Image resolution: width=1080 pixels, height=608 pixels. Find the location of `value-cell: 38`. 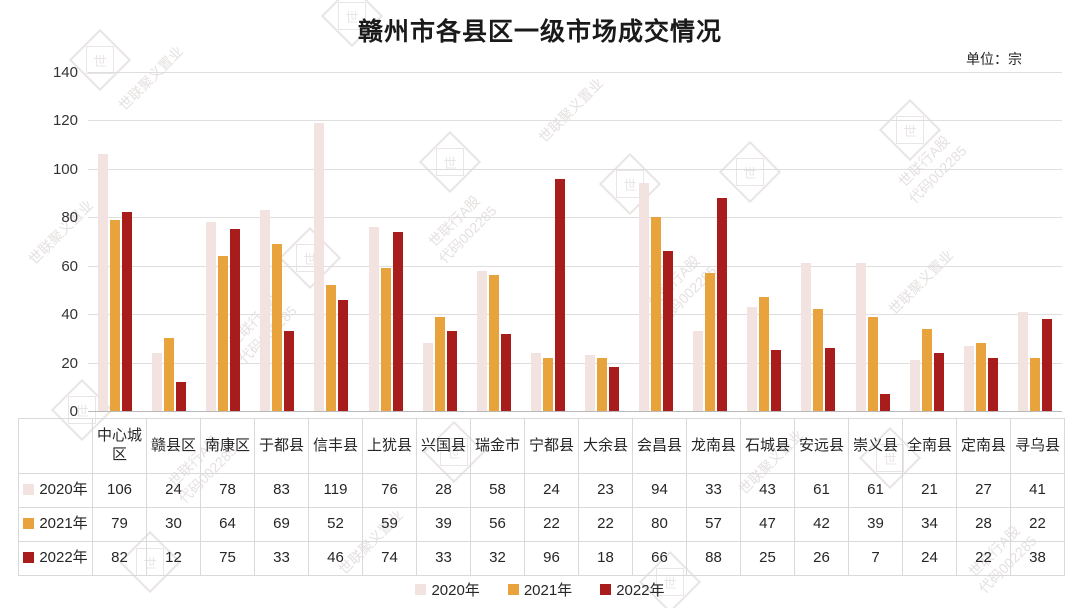

value-cell: 38 is located at coordinates (1037, 558).